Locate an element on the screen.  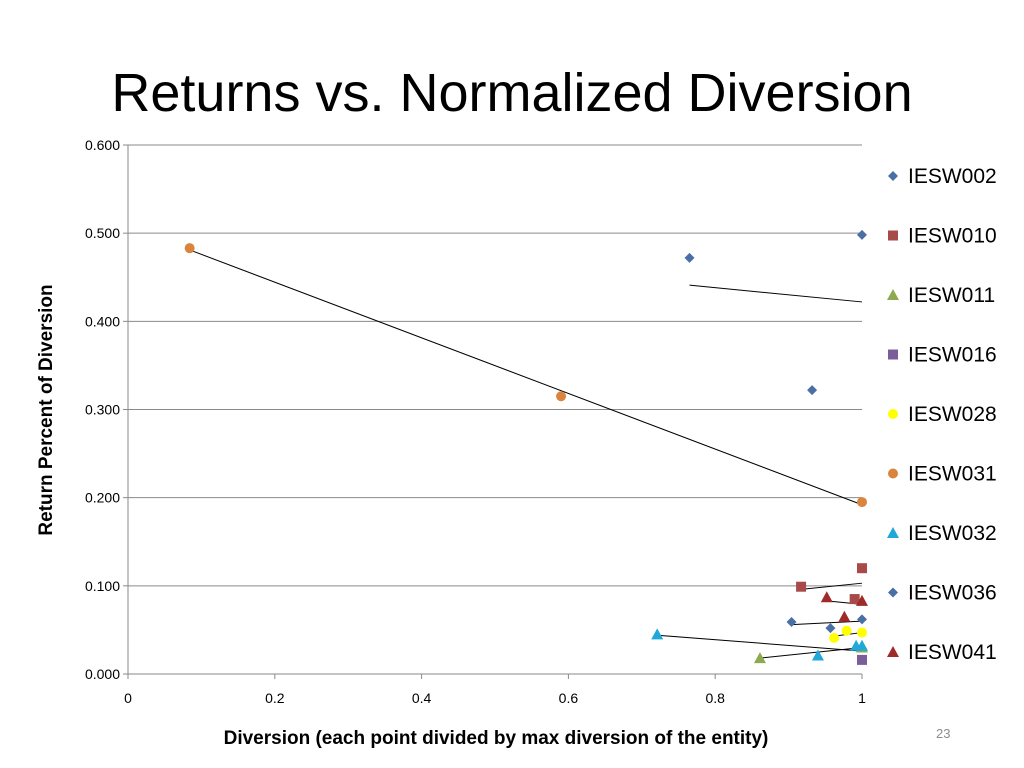
x-tick-label: 0.2 is located at coordinates (275, 698).